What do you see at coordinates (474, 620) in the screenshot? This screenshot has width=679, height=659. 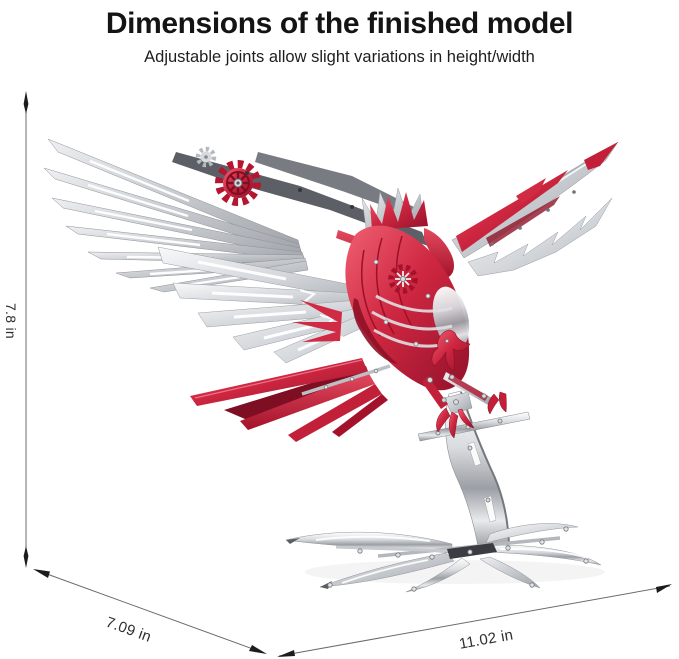 I see `width-dimension-line` at bounding box center [474, 620].